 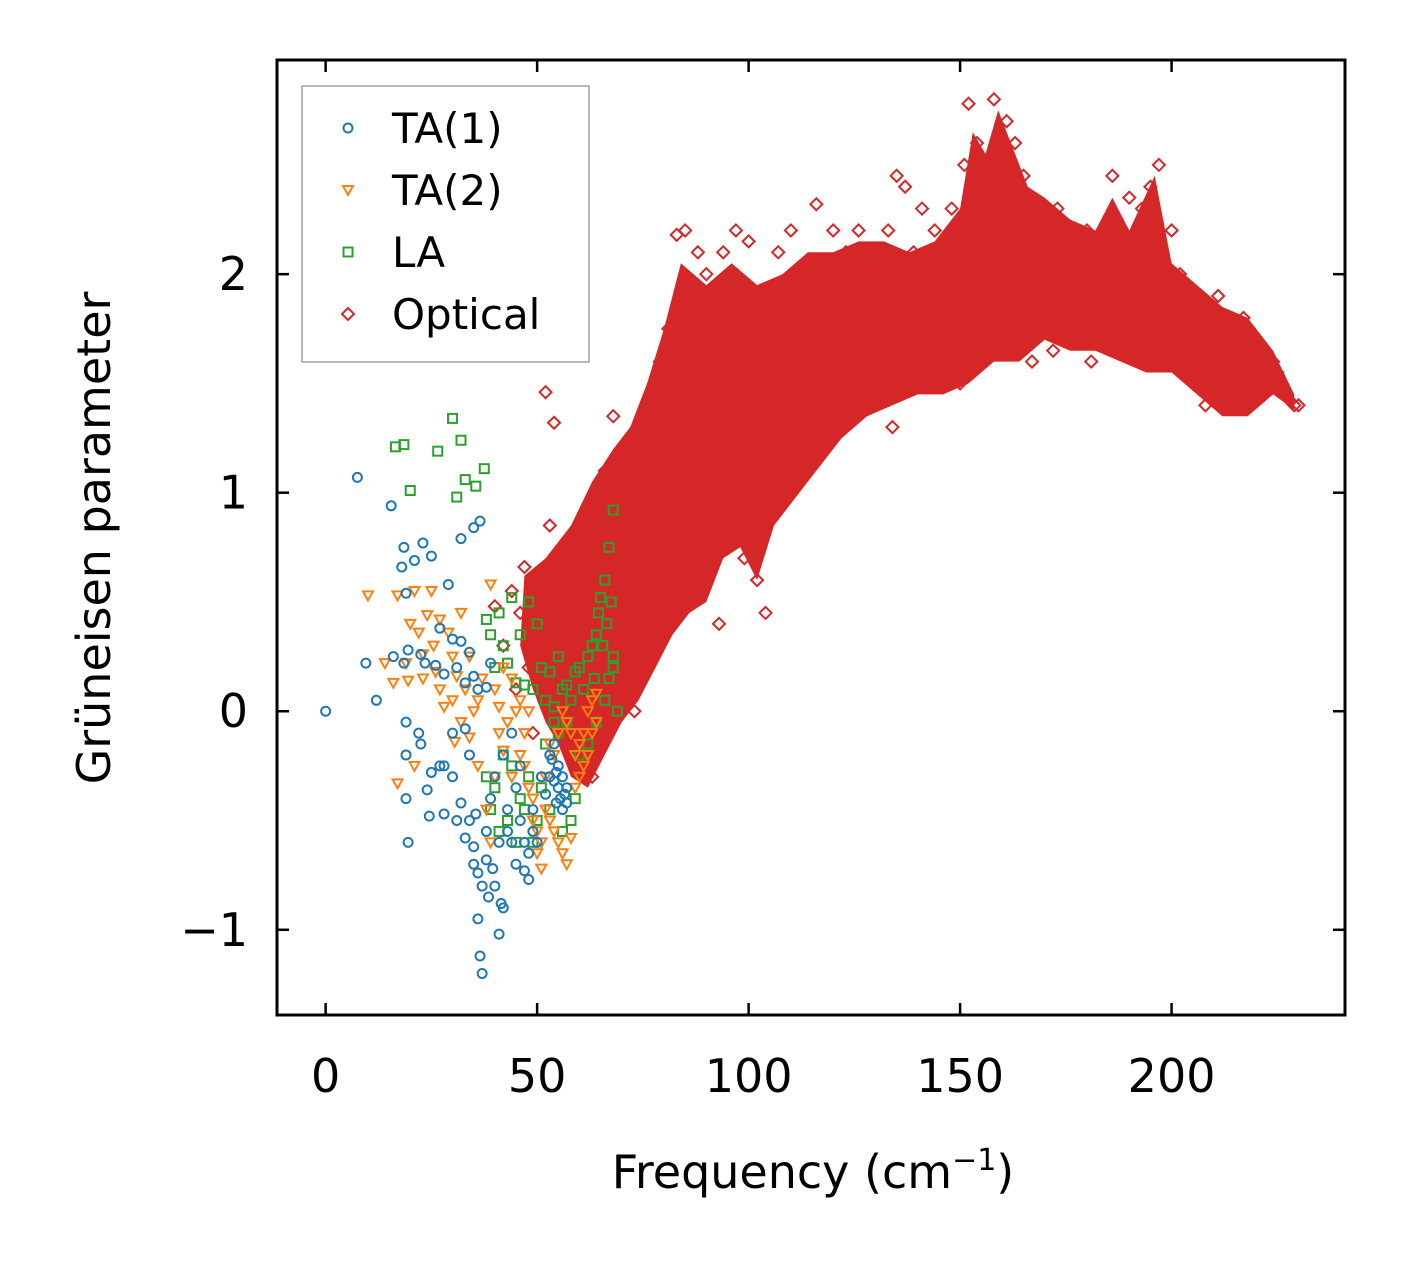 I want to click on series-ta-2-, so click(x=482, y=727).